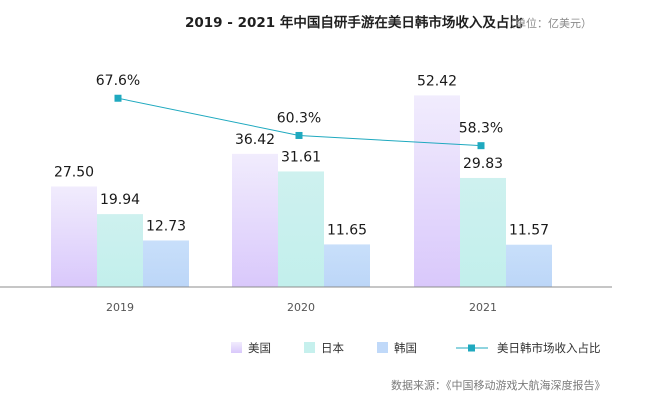 This screenshot has width=663, height=400. I want to click on line-series-group: 67.6% 60.3% 58.3%, so click(299, 111).